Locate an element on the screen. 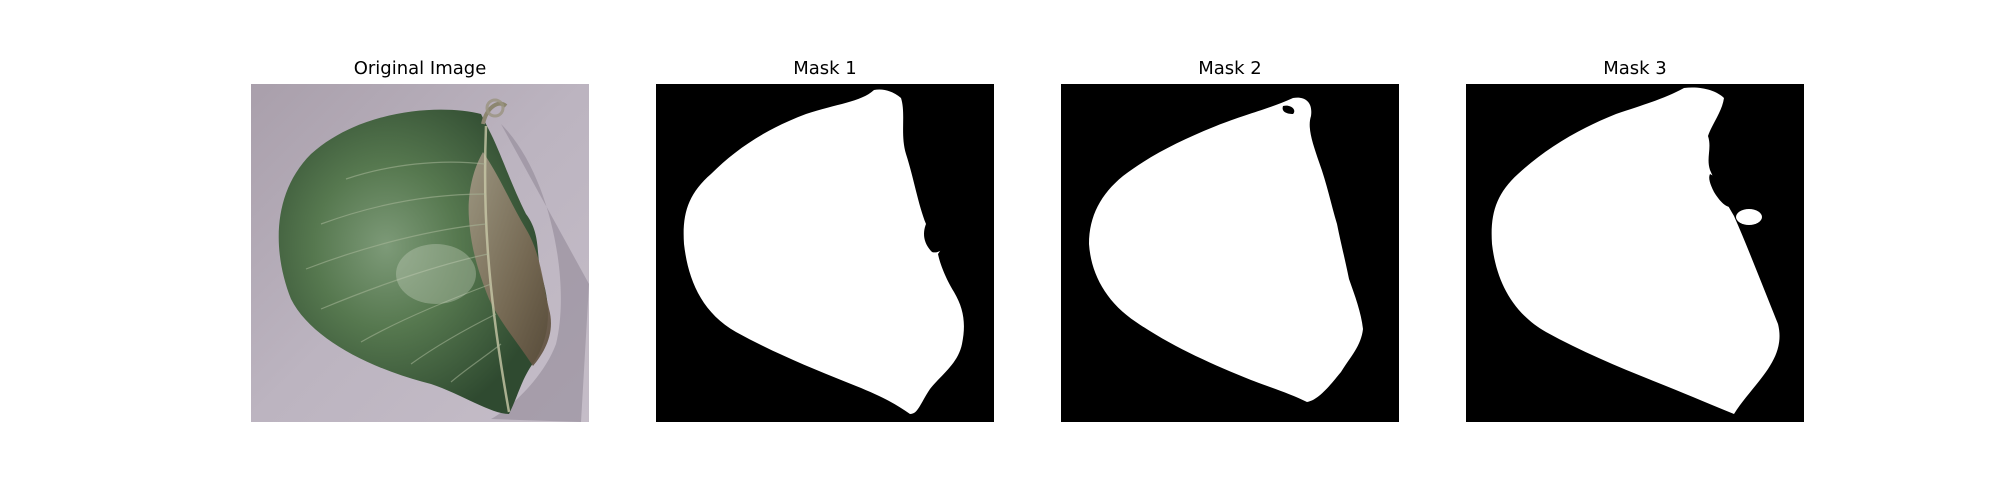 The image size is (2000, 500). leaf-photo is located at coordinates (420, 253).